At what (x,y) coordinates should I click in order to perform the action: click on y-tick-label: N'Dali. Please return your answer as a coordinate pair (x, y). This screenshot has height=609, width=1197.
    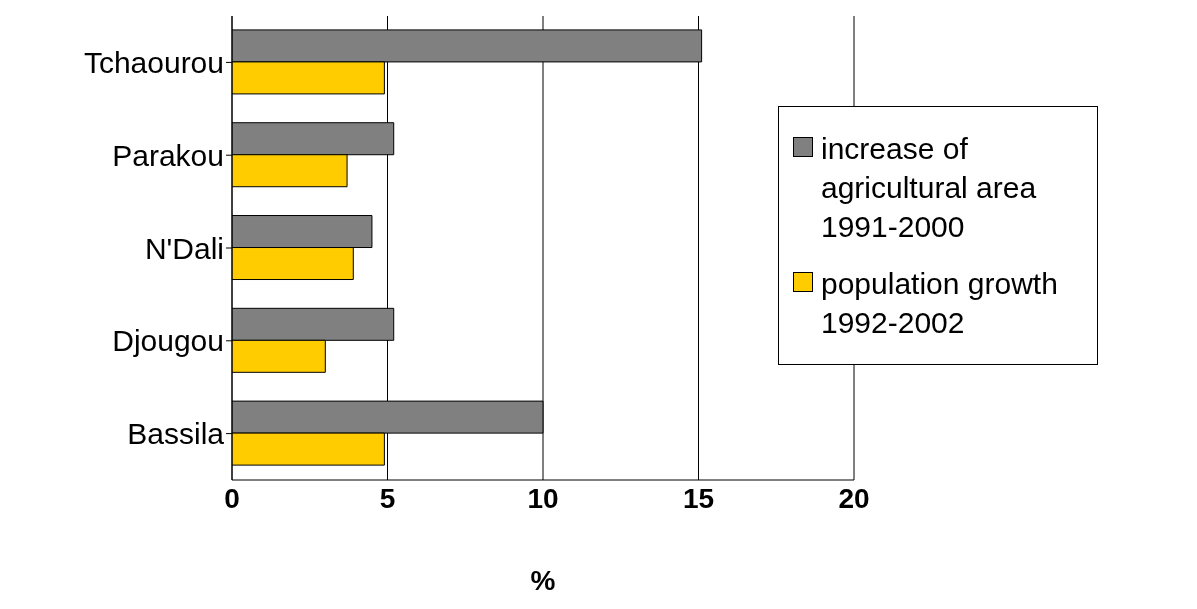
    Looking at the image, I should click on (184, 248).